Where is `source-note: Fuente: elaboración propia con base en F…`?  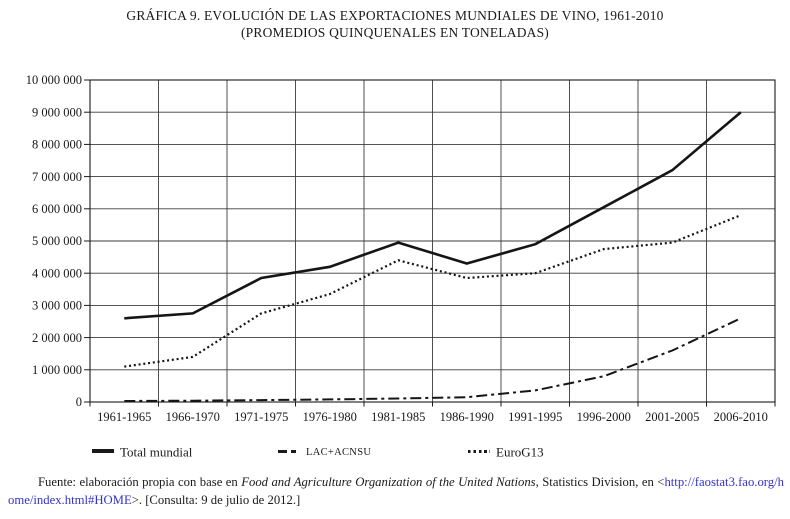 source-note: Fuente: elaboración propia con base en F… is located at coordinates (395, 491).